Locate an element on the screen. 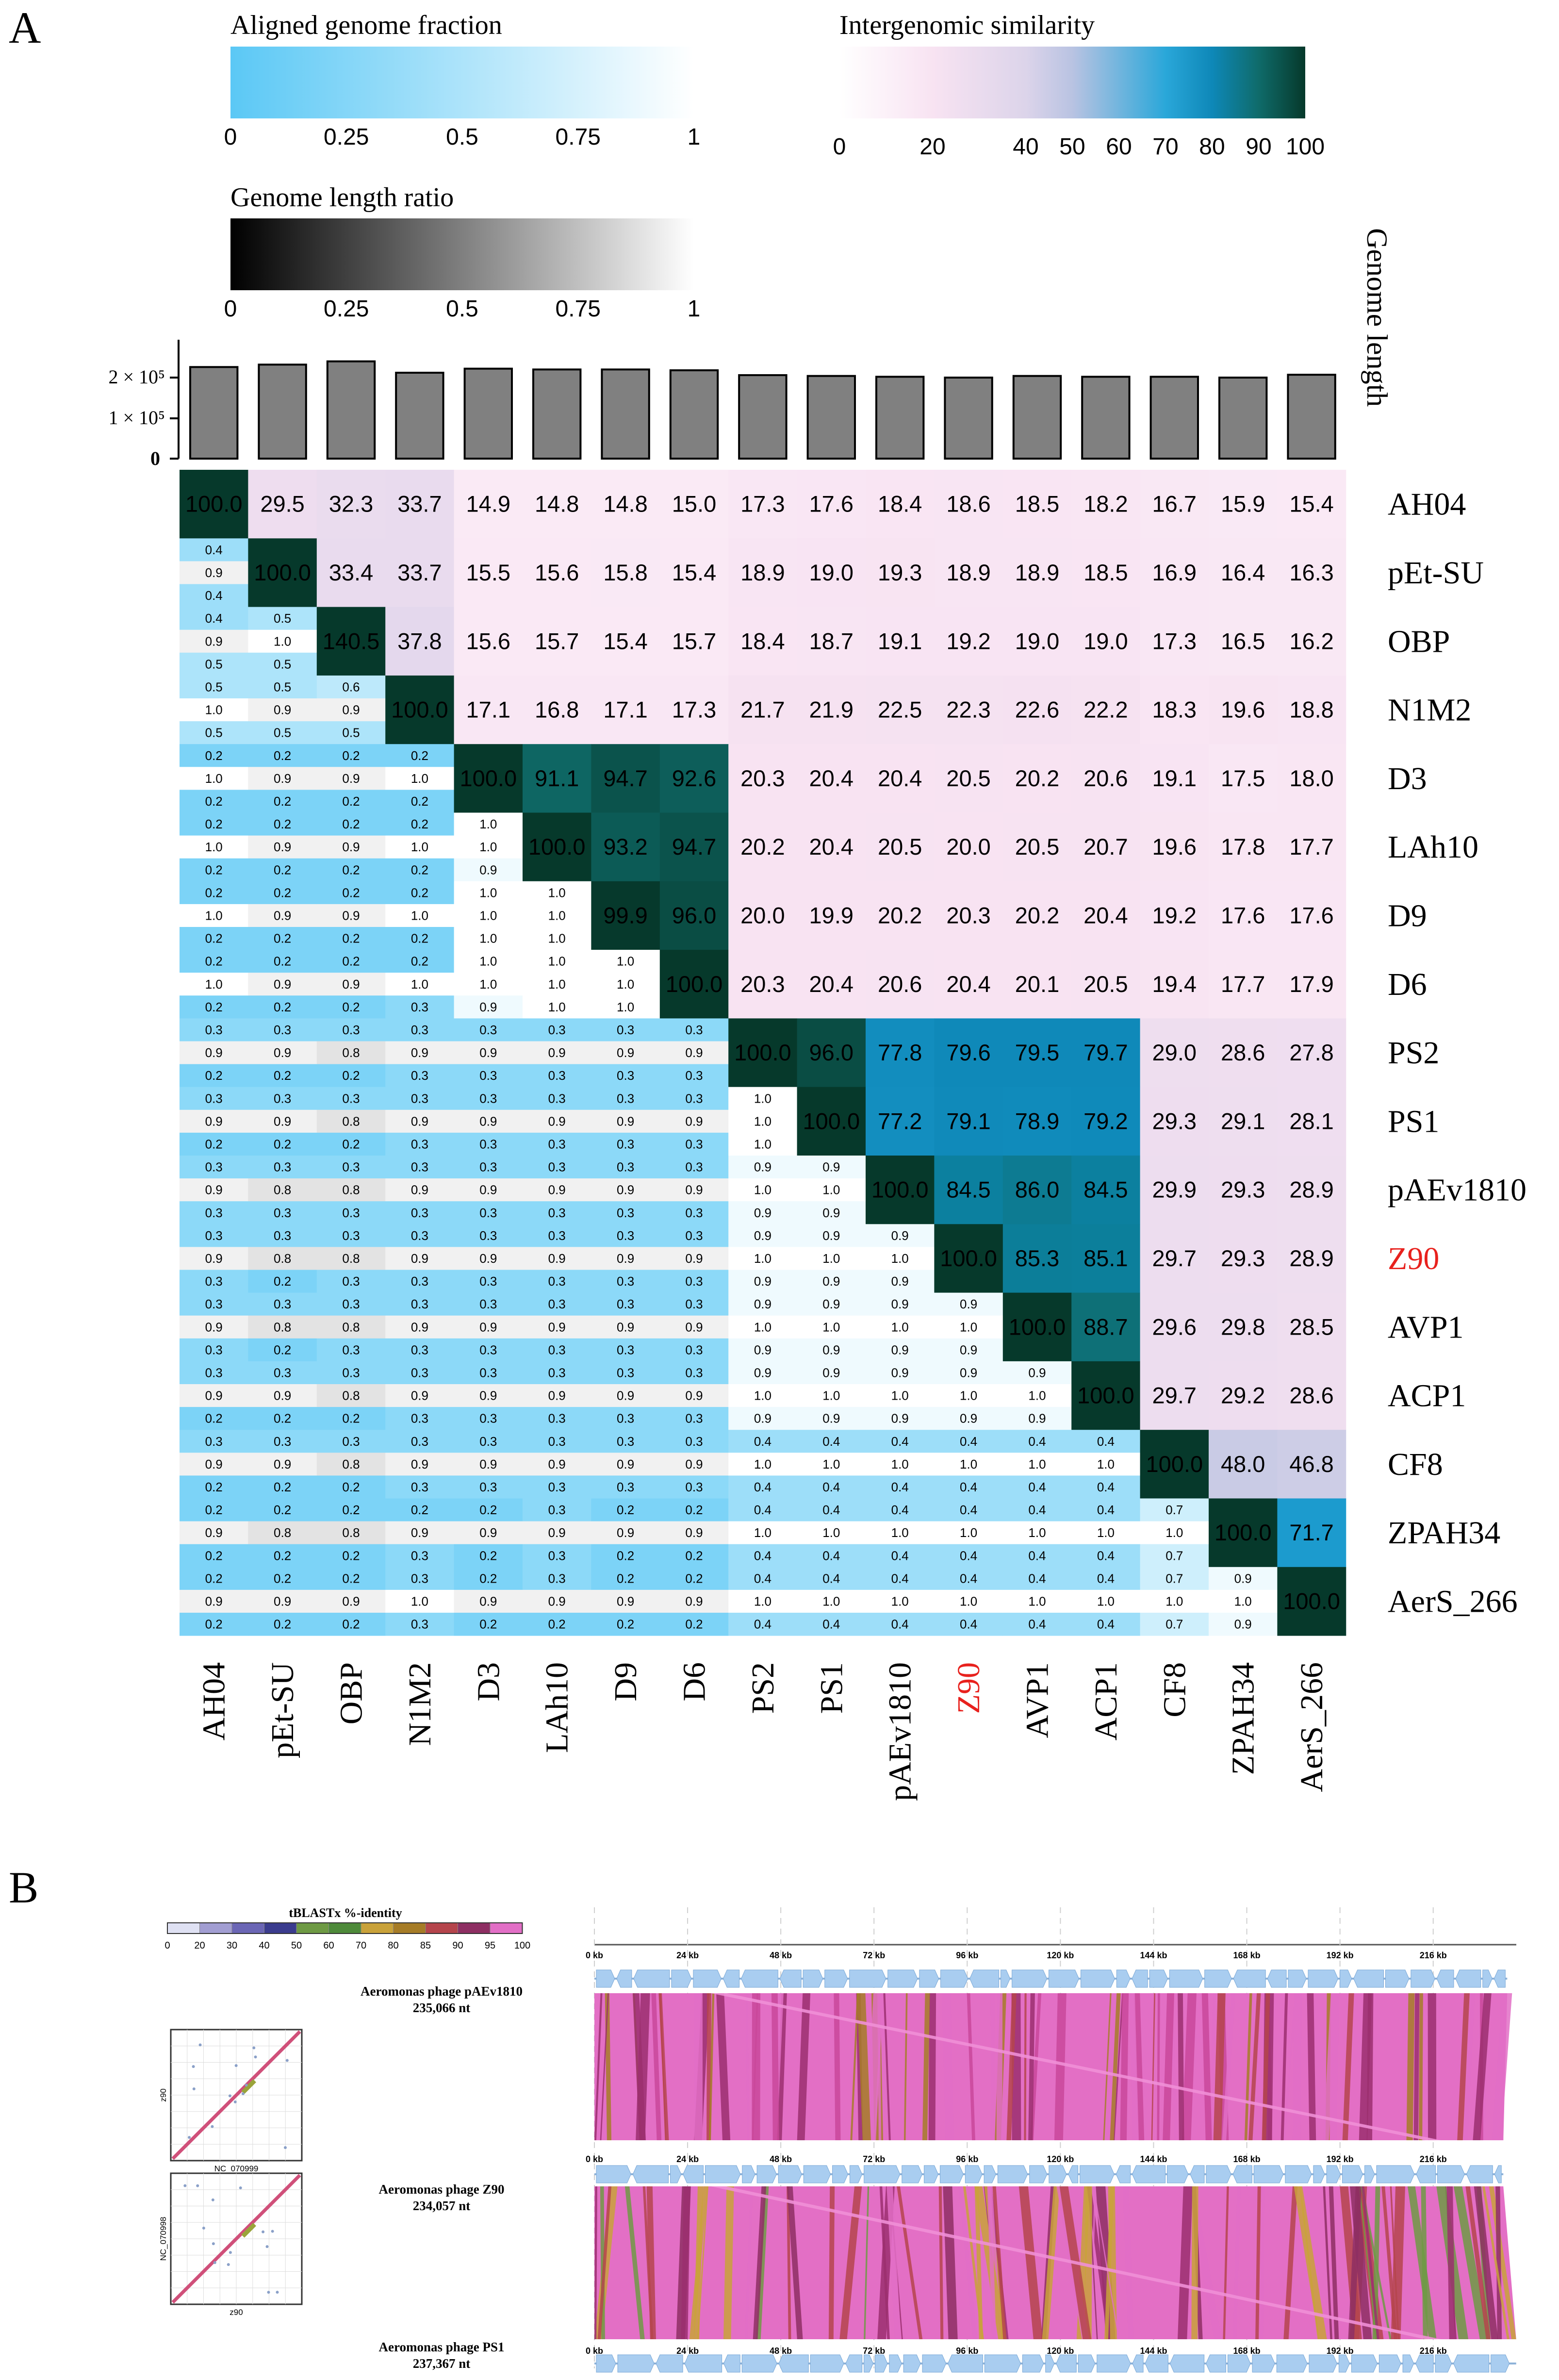 Image resolution: width=1559 pixels, height=2380 pixels. legend-length-ratio-title: Genome length ratio is located at coordinates (342, 197).